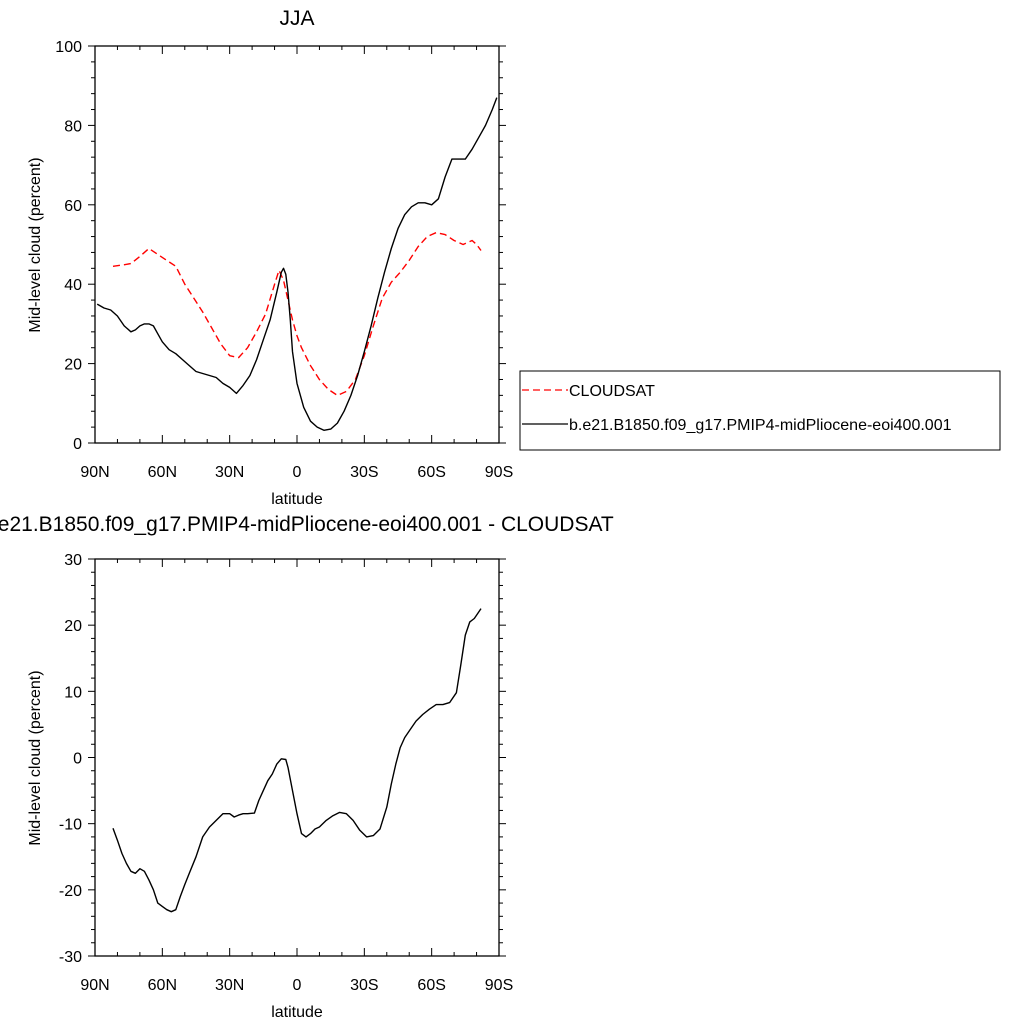 The image size is (1024, 1024). I want to click on top-chart-series, so click(297, 264).